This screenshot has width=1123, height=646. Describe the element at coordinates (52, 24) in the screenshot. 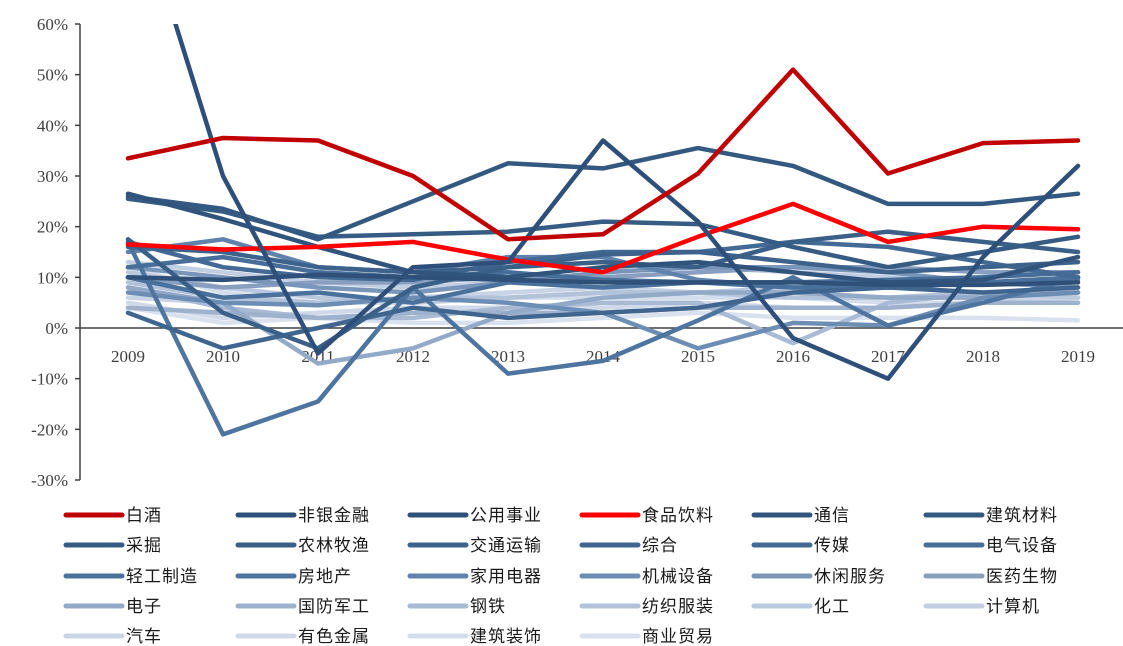

I see `y-tick-label: 60%` at that location.